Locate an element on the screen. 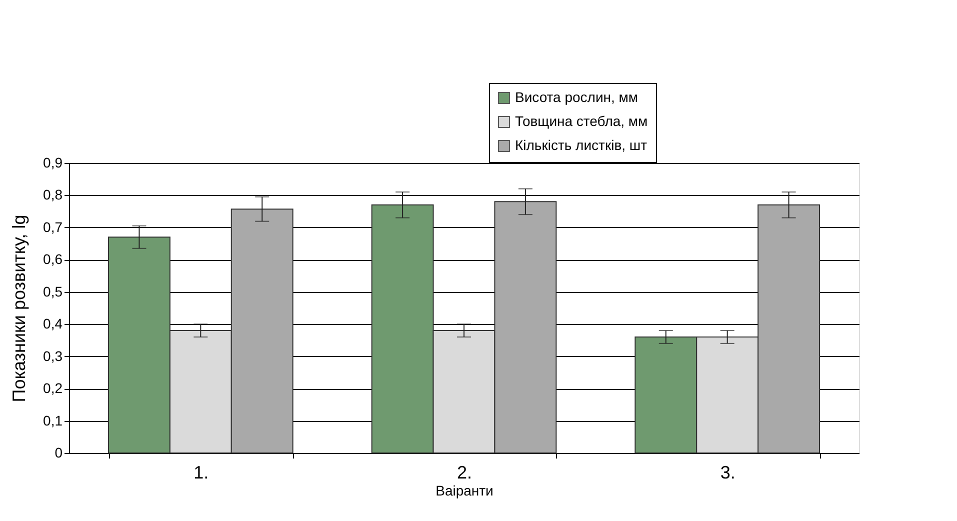 The height and width of the screenshot is (521, 957). y-tick-label: 0,6 is located at coordinates (53, 259).